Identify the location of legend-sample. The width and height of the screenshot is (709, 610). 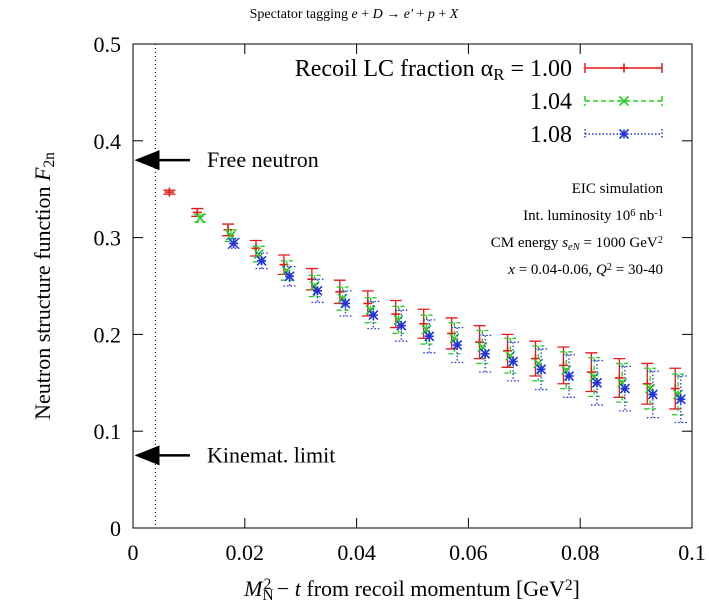
(623, 101).